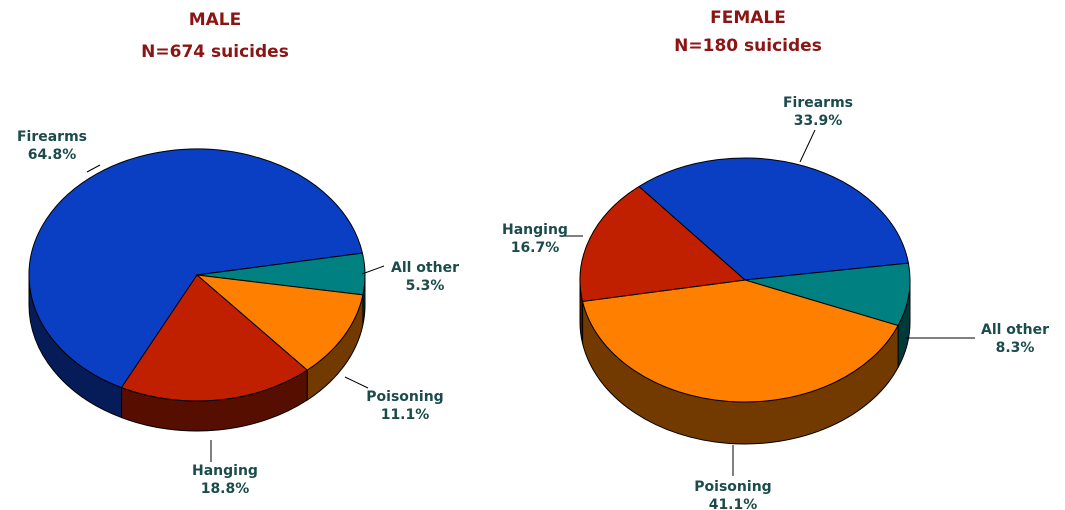  Describe the element at coordinates (215, 52) in the screenshot. I see `chart-subtitle: N=674 suicides` at that location.